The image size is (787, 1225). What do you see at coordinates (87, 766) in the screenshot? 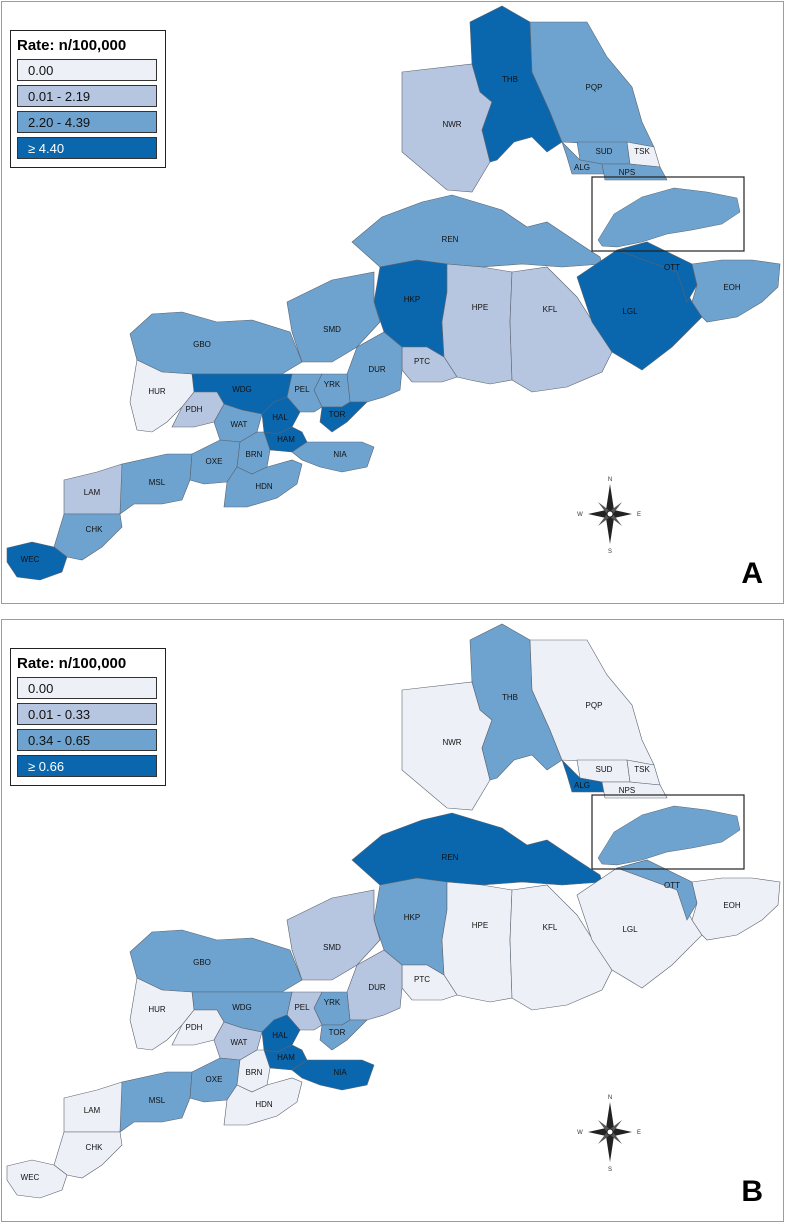
I see `legend-class-3: ≥ 0.66` at bounding box center [87, 766].